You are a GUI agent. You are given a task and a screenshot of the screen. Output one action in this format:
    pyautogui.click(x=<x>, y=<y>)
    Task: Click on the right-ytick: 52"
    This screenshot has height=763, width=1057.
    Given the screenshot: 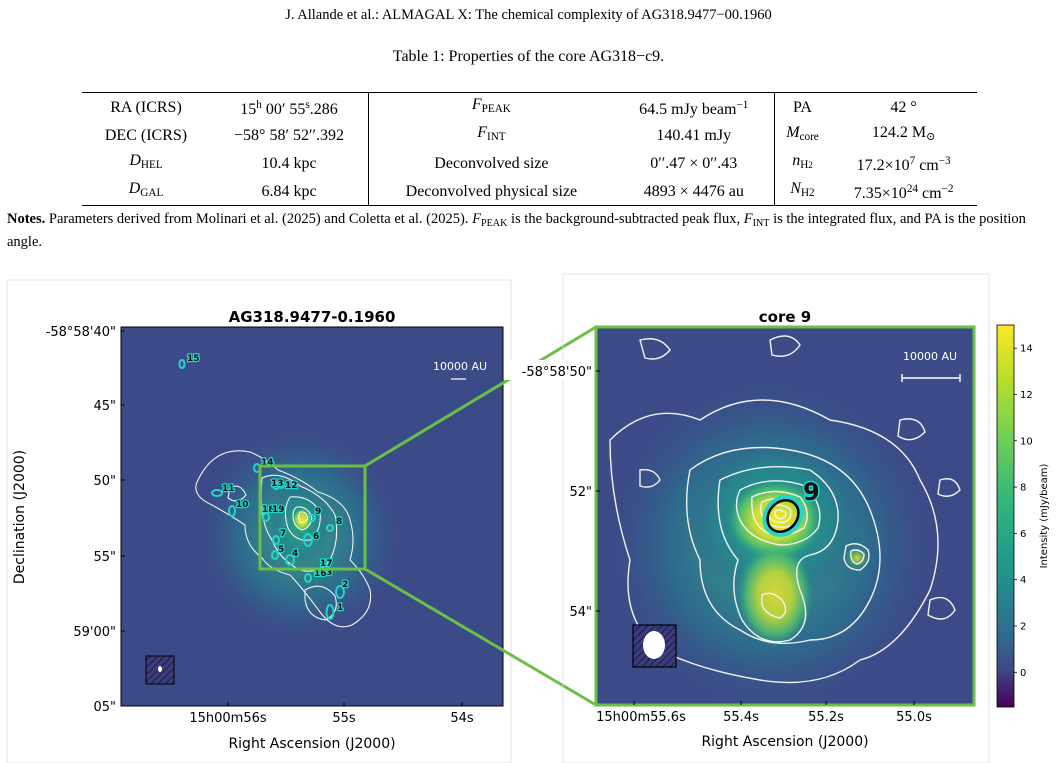 What is the action you would take?
    pyautogui.click(x=580, y=492)
    